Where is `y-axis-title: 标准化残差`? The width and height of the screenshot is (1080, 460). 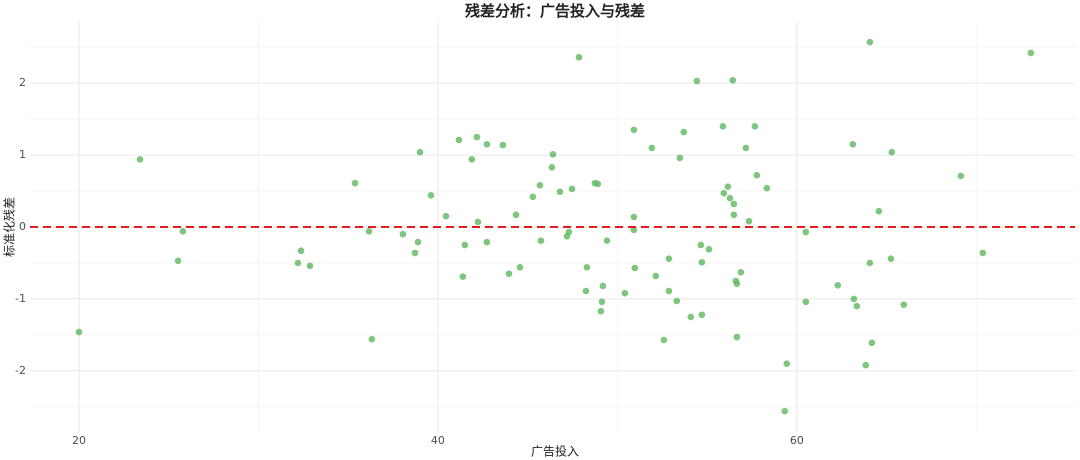
y-axis-title: 标准化残差 is located at coordinates (10, 227).